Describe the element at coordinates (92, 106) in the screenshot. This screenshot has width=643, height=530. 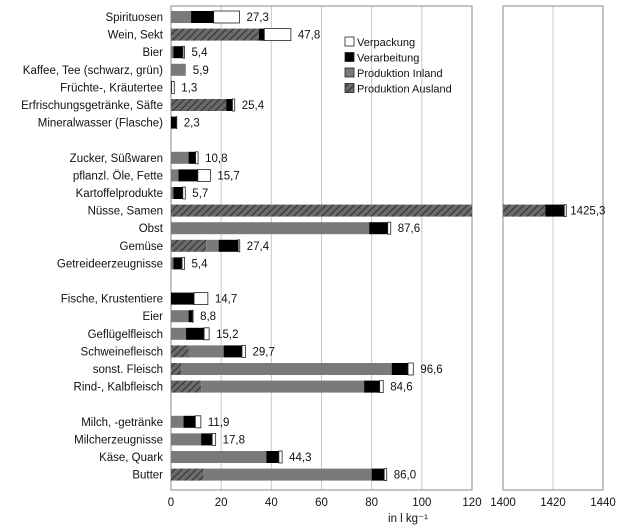
I see `category-label: Erfrischungsgetränke, Säfte` at that location.